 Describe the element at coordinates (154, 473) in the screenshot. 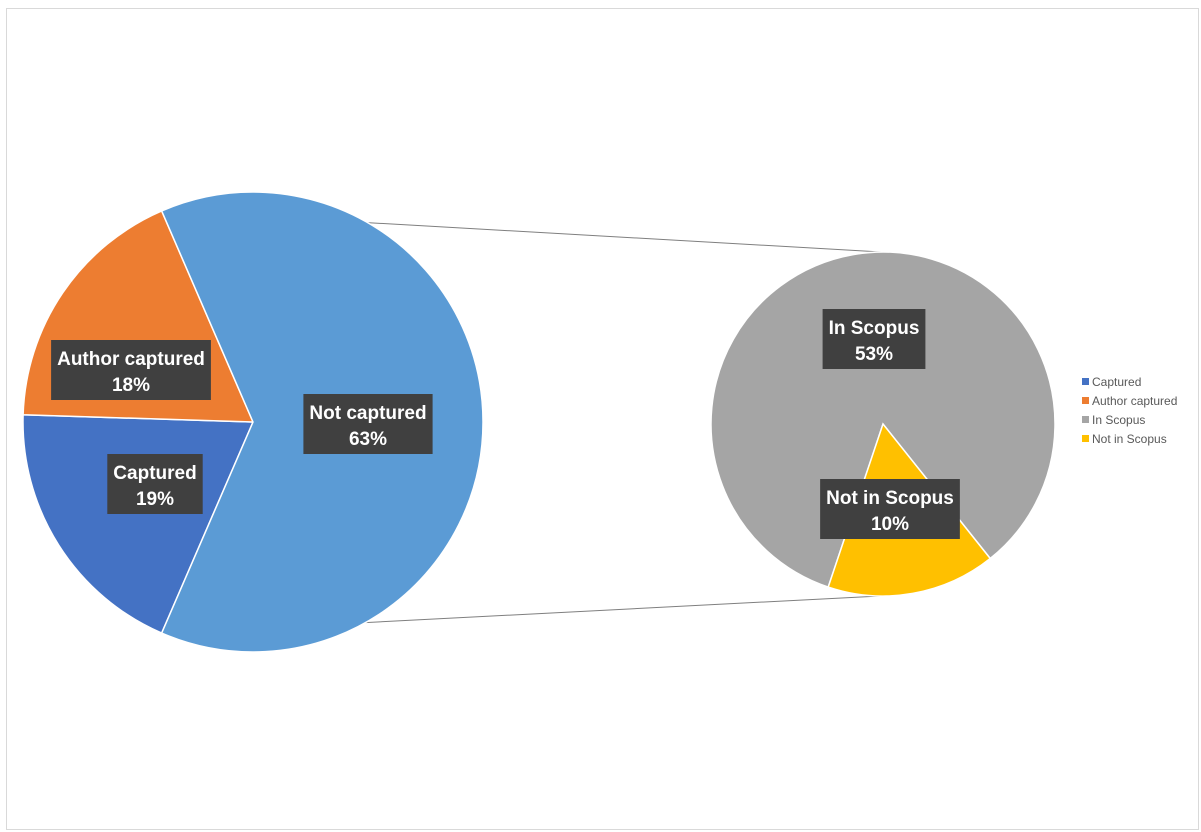

I see `data-label-name-captured: Captured` at that location.